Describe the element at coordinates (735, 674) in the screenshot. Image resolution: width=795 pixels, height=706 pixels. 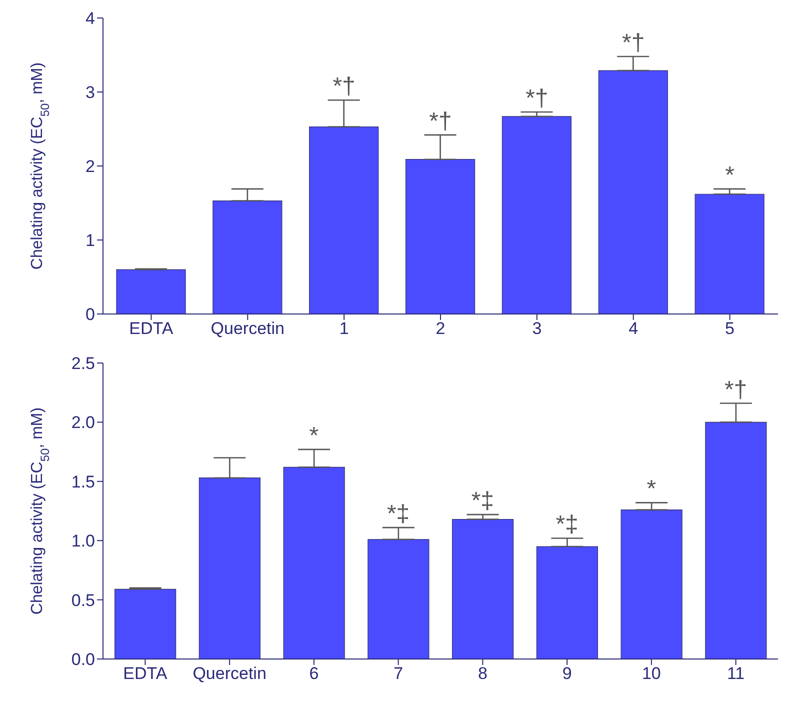
I see `x-tick-label: 11` at that location.